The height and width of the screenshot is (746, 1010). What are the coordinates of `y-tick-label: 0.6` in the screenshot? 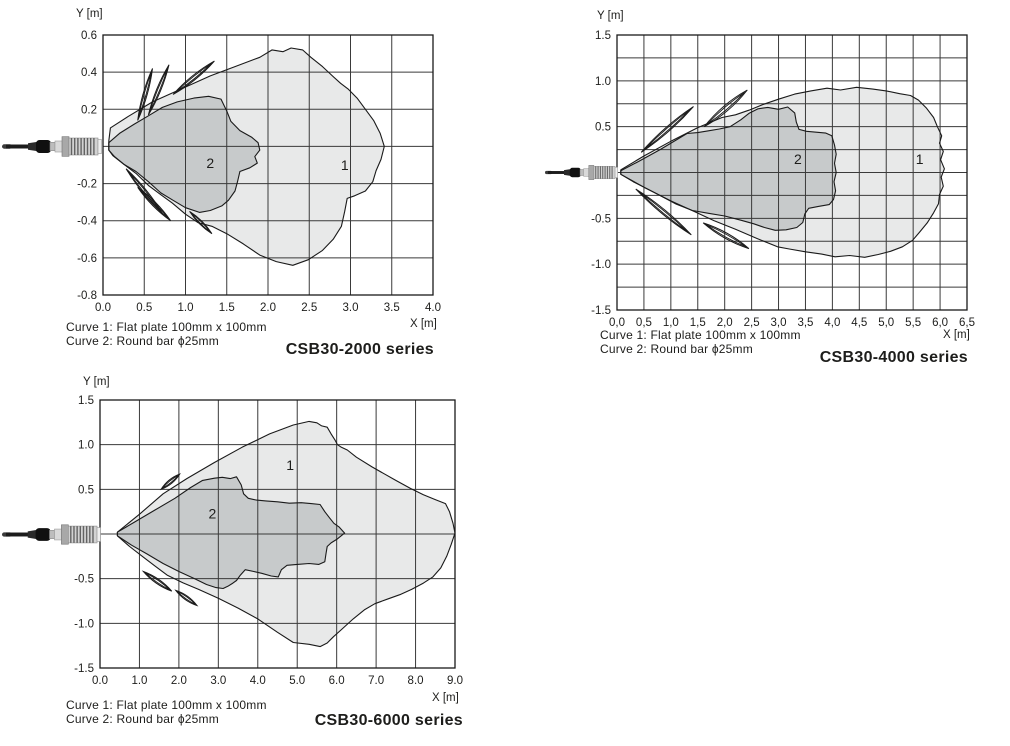 It's located at (89, 36).